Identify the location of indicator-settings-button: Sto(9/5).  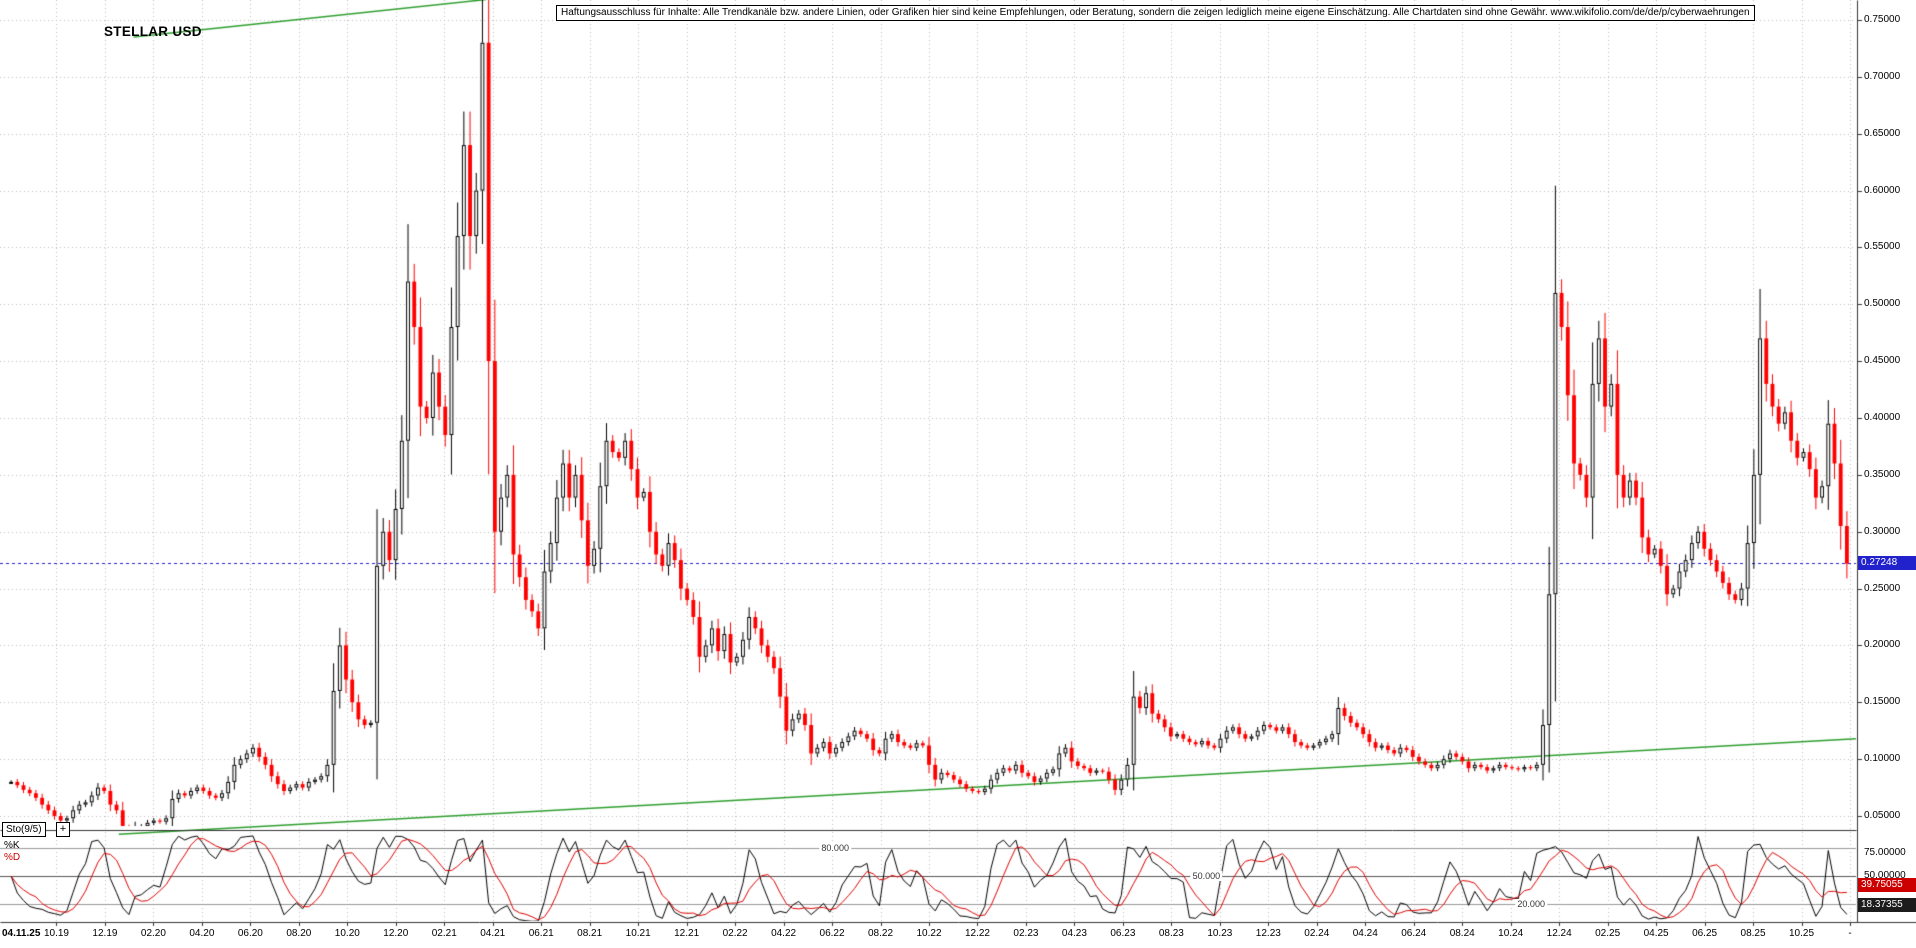
(24, 829).